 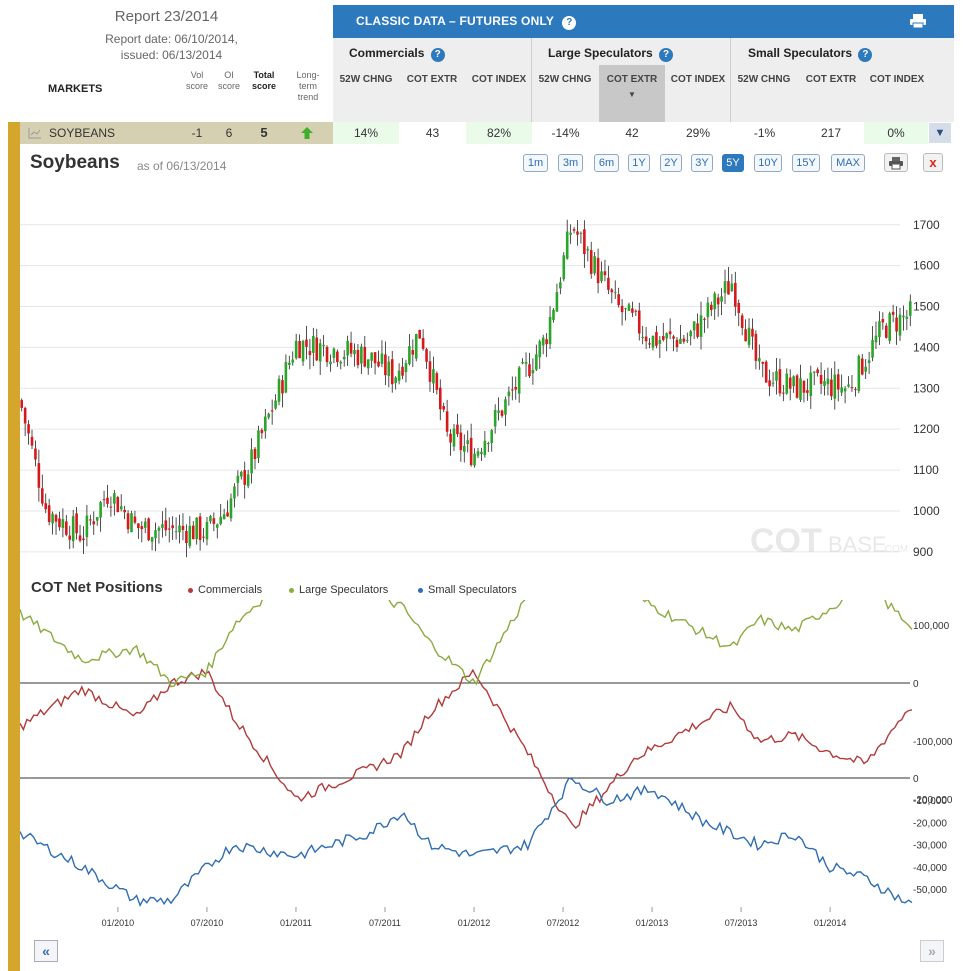 What do you see at coordinates (806, 163) in the screenshot?
I see `range-15y-button: 15Y` at bounding box center [806, 163].